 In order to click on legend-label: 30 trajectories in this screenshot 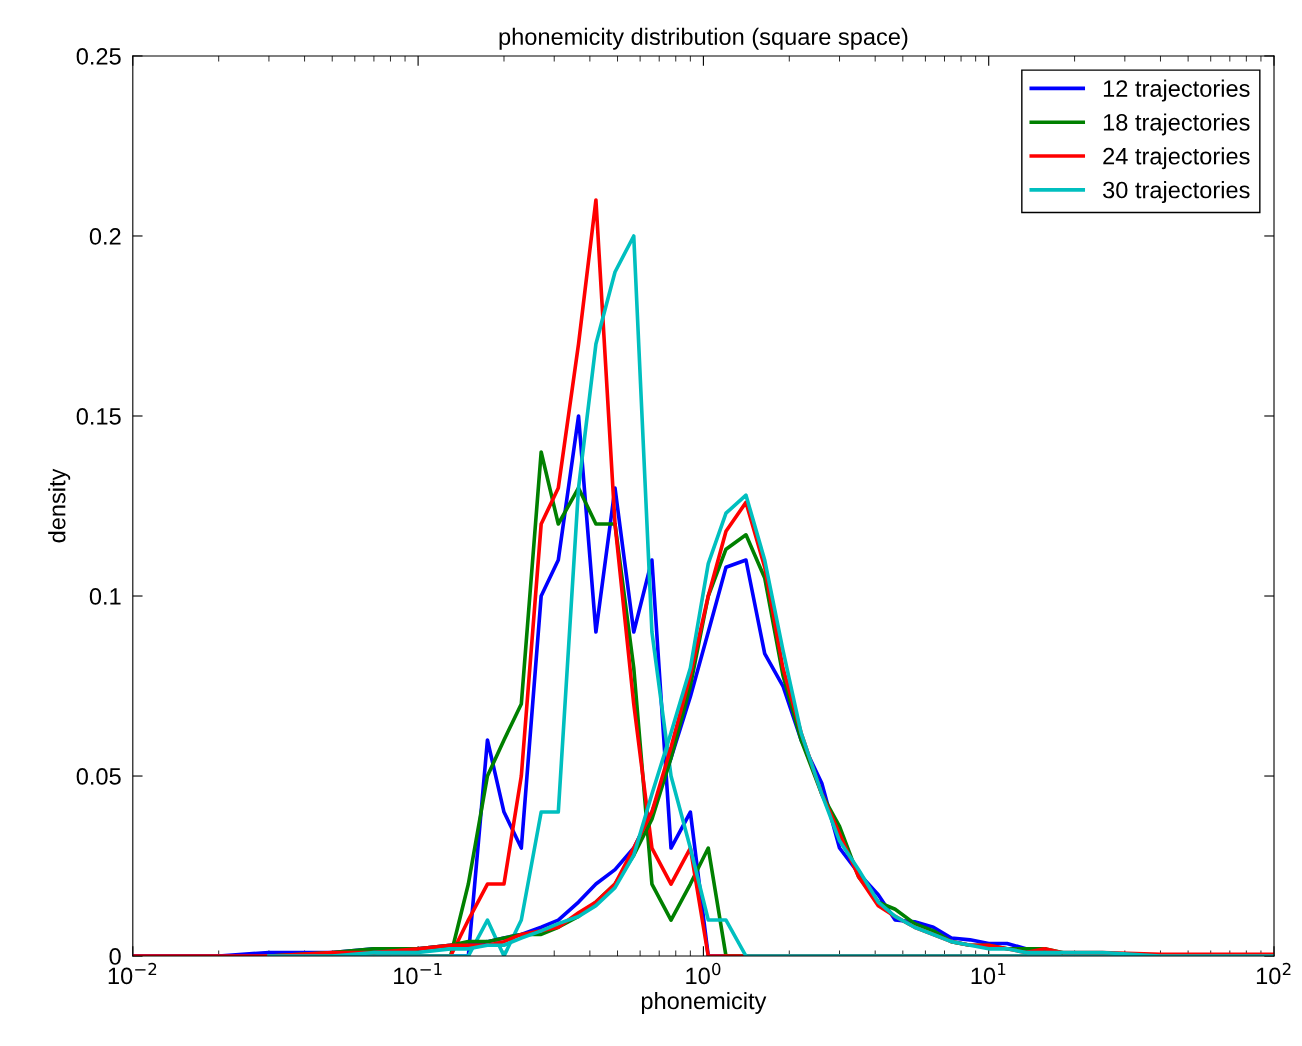, I will do `click(1176, 192)`.